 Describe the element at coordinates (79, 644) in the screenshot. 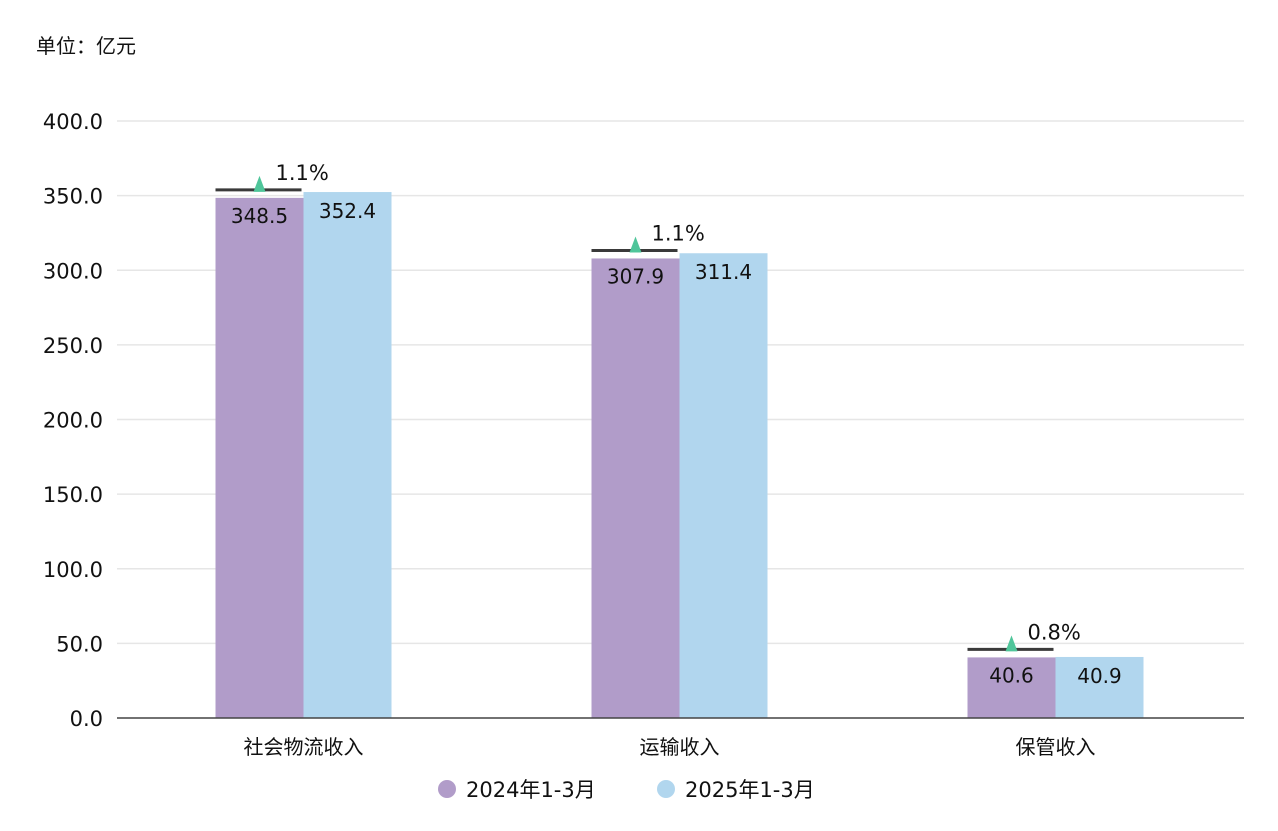

I see `y-tick-label: 50.0` at that location.